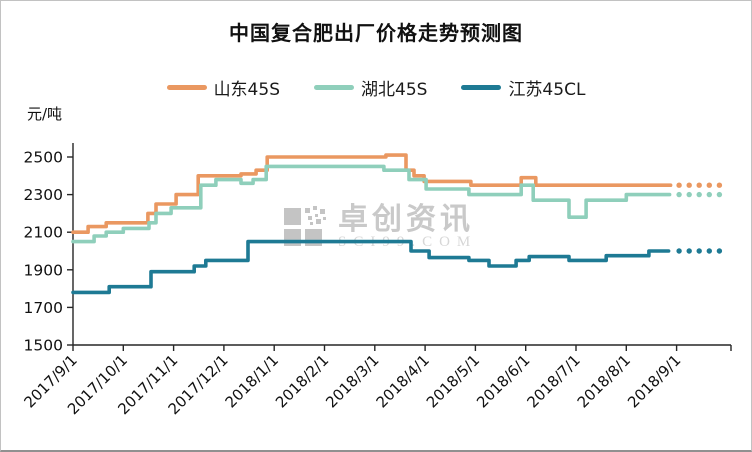 Image resolution: width=752 pixels, height=452 pixels. Describe the element at coordinates (453, 381) in the screenshot. I see `x-tick-label: 2018/5/1` at that location.